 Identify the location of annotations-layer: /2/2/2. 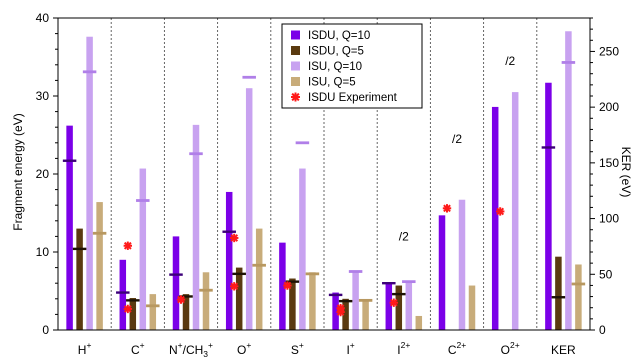
(457, 148).